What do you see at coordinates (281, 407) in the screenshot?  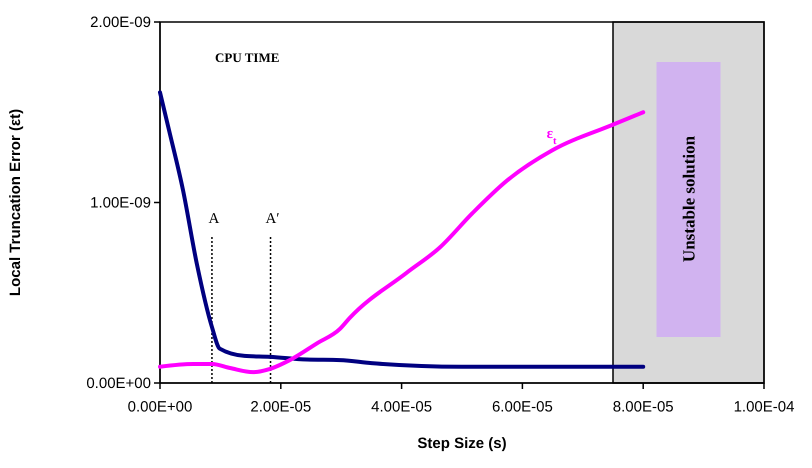 I see `x-tick-label: 2.00E-05` at bounding box center [281, 407].